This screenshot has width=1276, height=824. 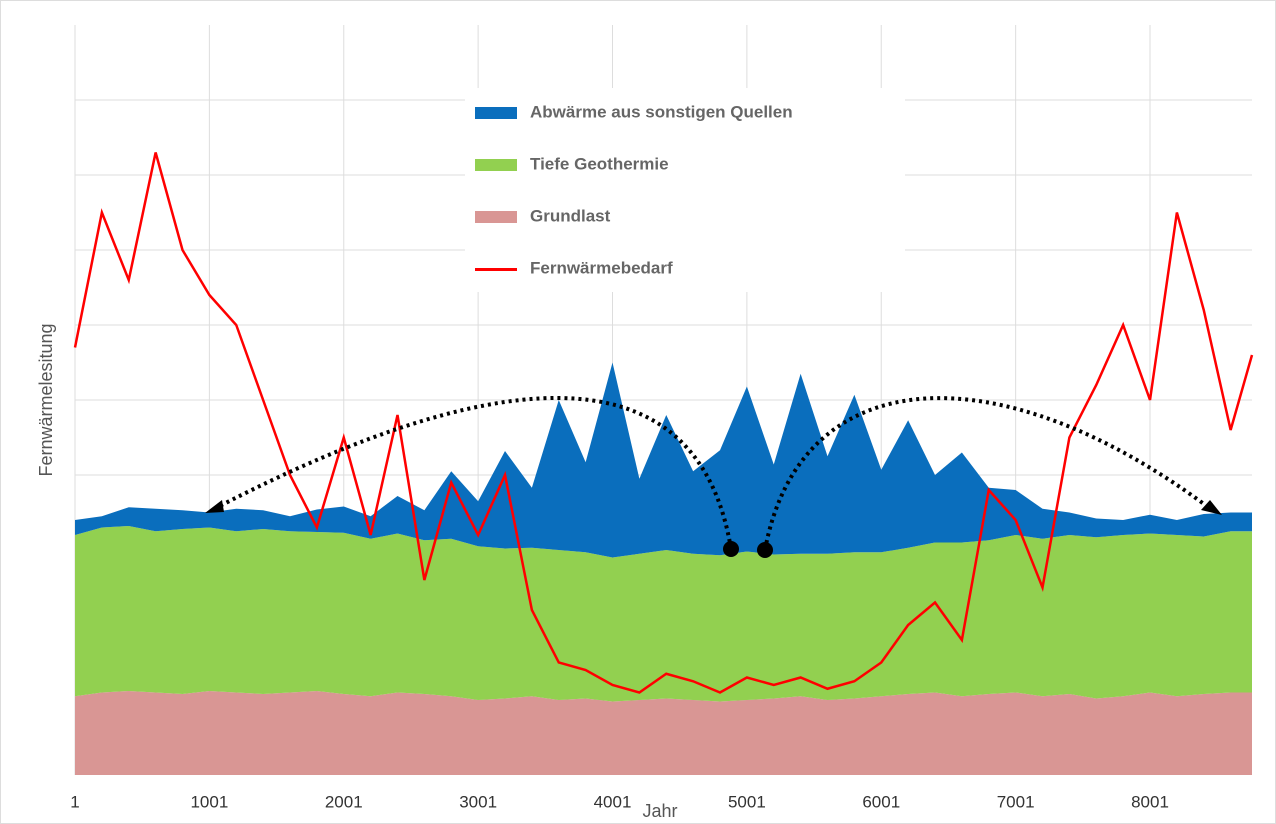 What do you see at coordinates (570, 215) in the screenshot?
I see `legend-label: Grundlast` at bounding box center [570, 215].